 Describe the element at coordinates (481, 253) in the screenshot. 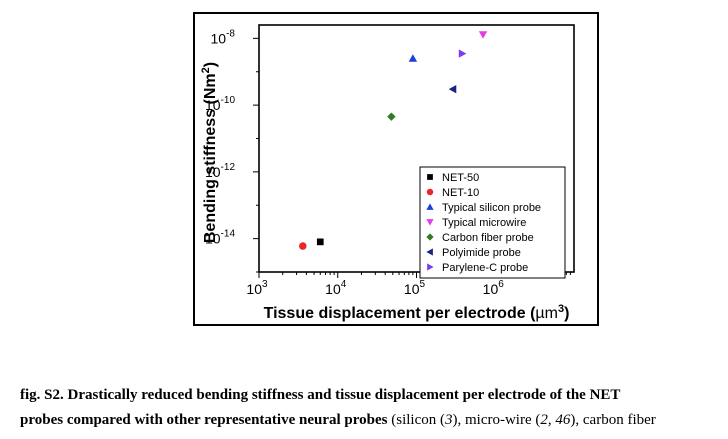

I see `legend-label: Polyimide probe` at that location.